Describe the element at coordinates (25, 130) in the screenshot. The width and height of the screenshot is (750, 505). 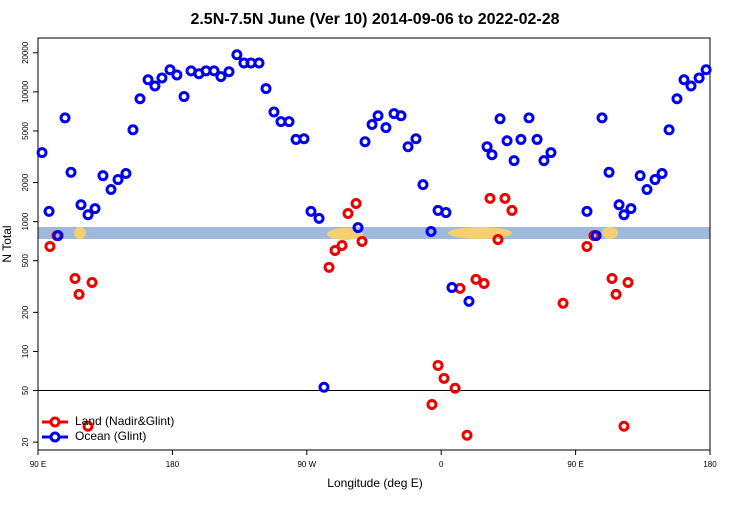
I see `y-tick-label: 5000` at that location.